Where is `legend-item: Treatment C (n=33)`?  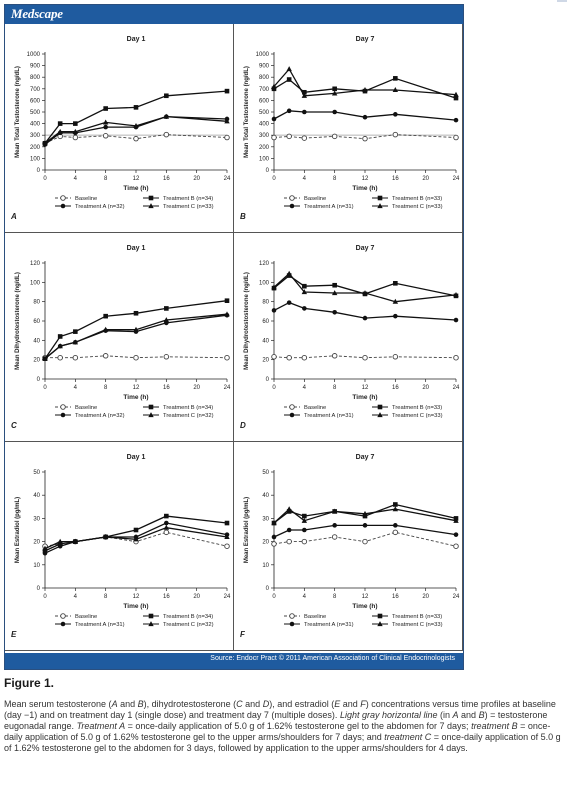 legend-item: Treatment C (n=33) is located at coordinates (407, 206).